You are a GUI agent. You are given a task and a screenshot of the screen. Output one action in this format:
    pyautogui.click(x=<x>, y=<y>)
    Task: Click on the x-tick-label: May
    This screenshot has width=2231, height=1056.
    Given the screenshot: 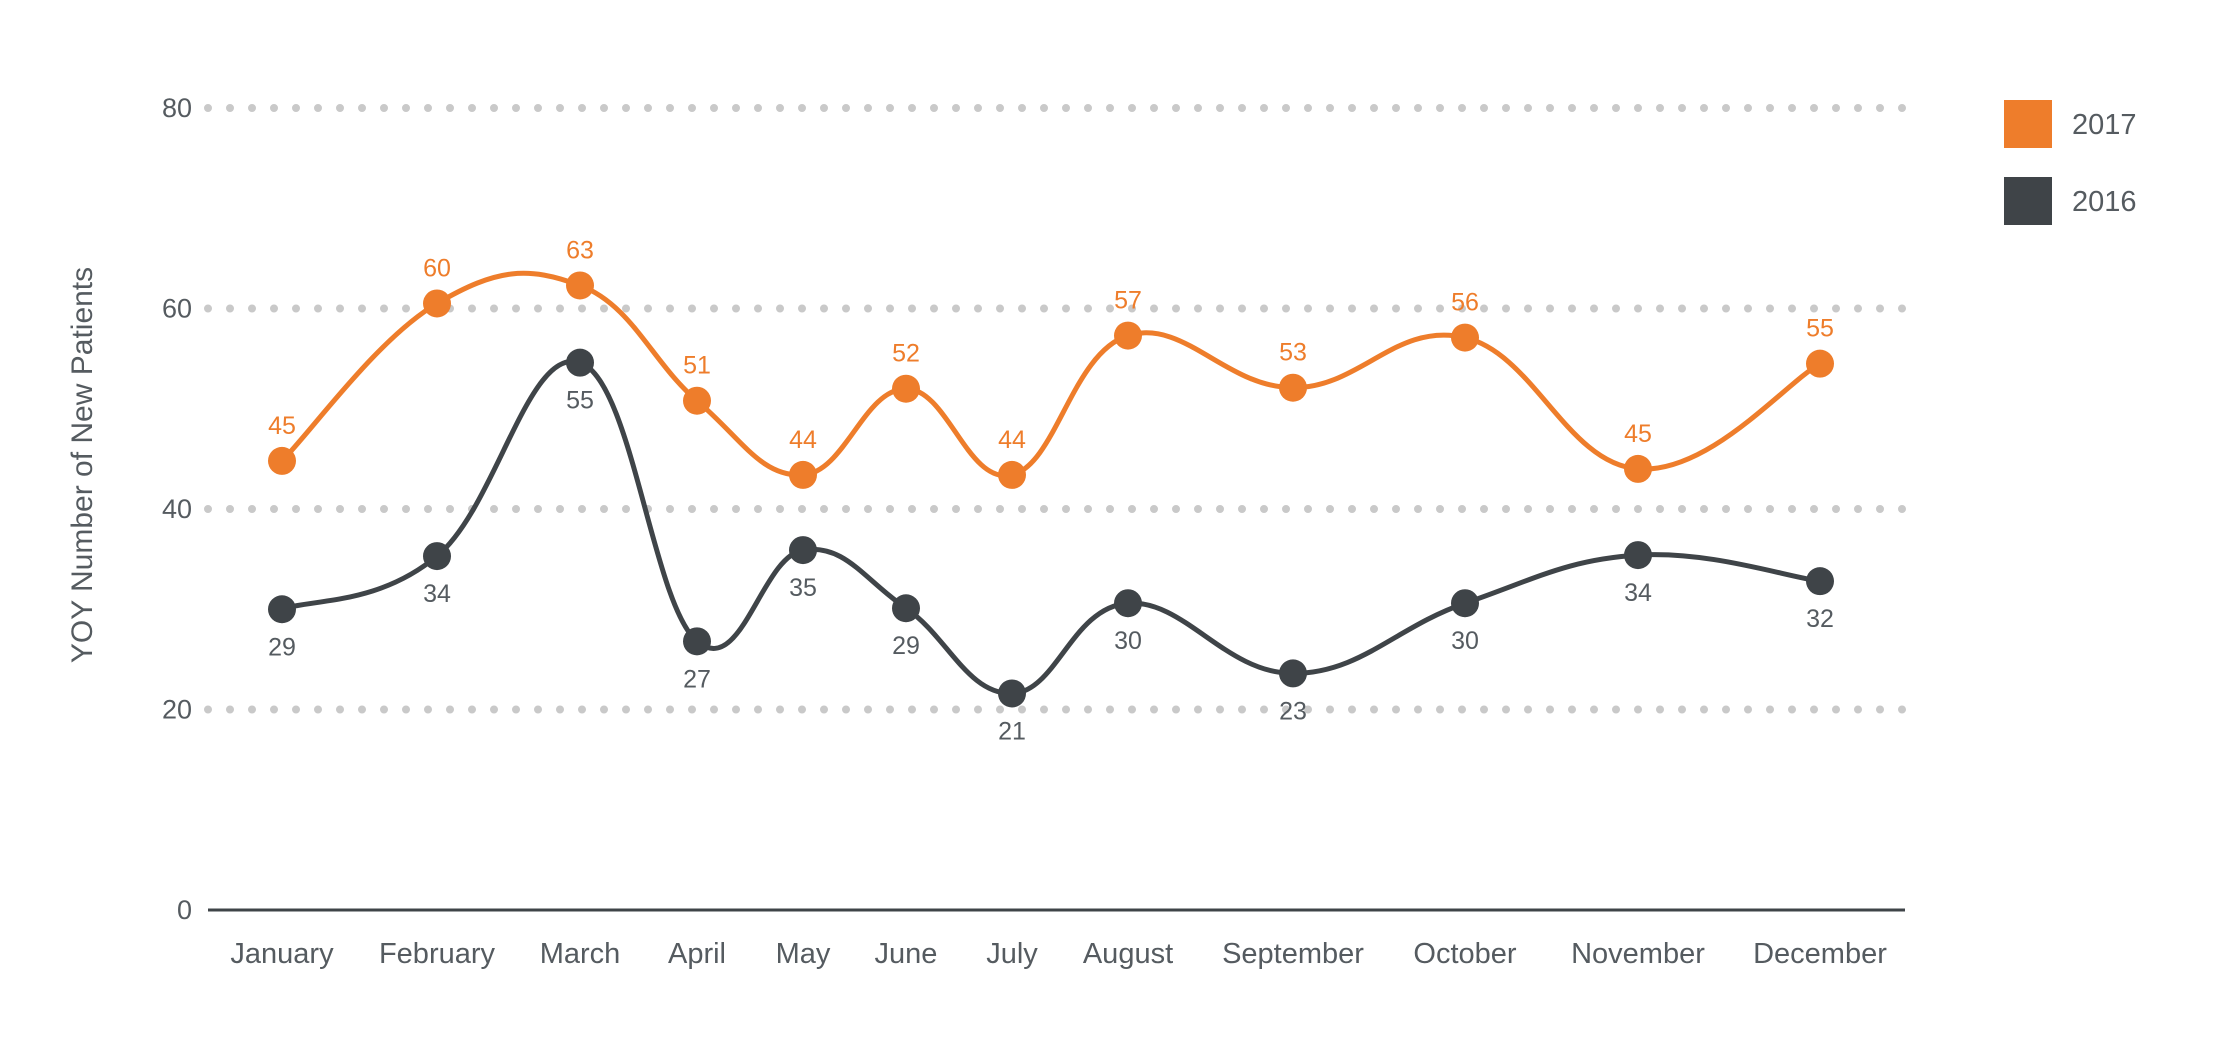 What is the action you would take?
    pyautogui.click(x=803, y=954)
    